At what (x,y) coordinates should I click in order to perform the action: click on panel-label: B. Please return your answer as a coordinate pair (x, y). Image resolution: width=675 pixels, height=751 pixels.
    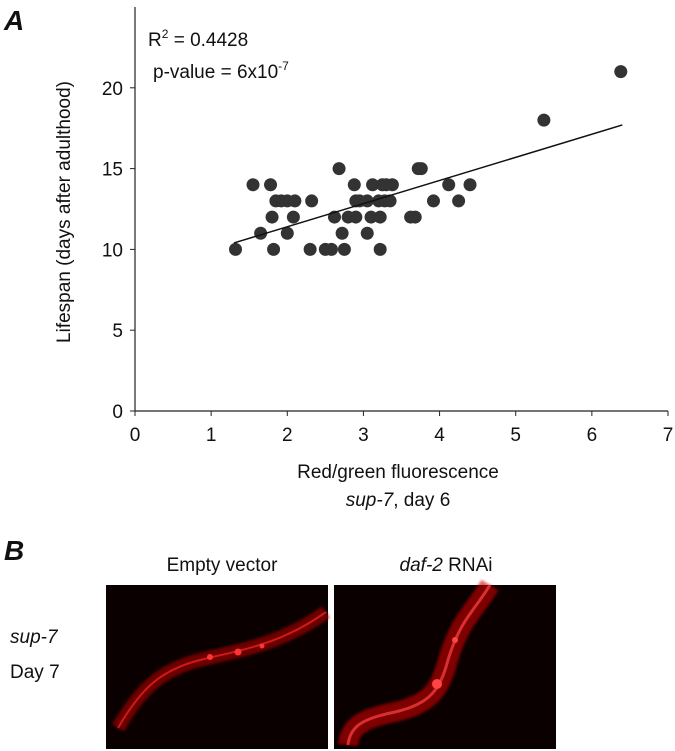
    Looking at the image, I should click on (14, 550).